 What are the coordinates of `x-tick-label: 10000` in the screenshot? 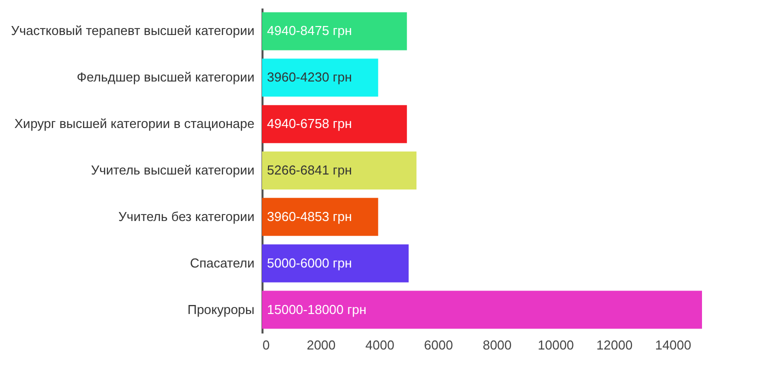 It's located at (556, 345).